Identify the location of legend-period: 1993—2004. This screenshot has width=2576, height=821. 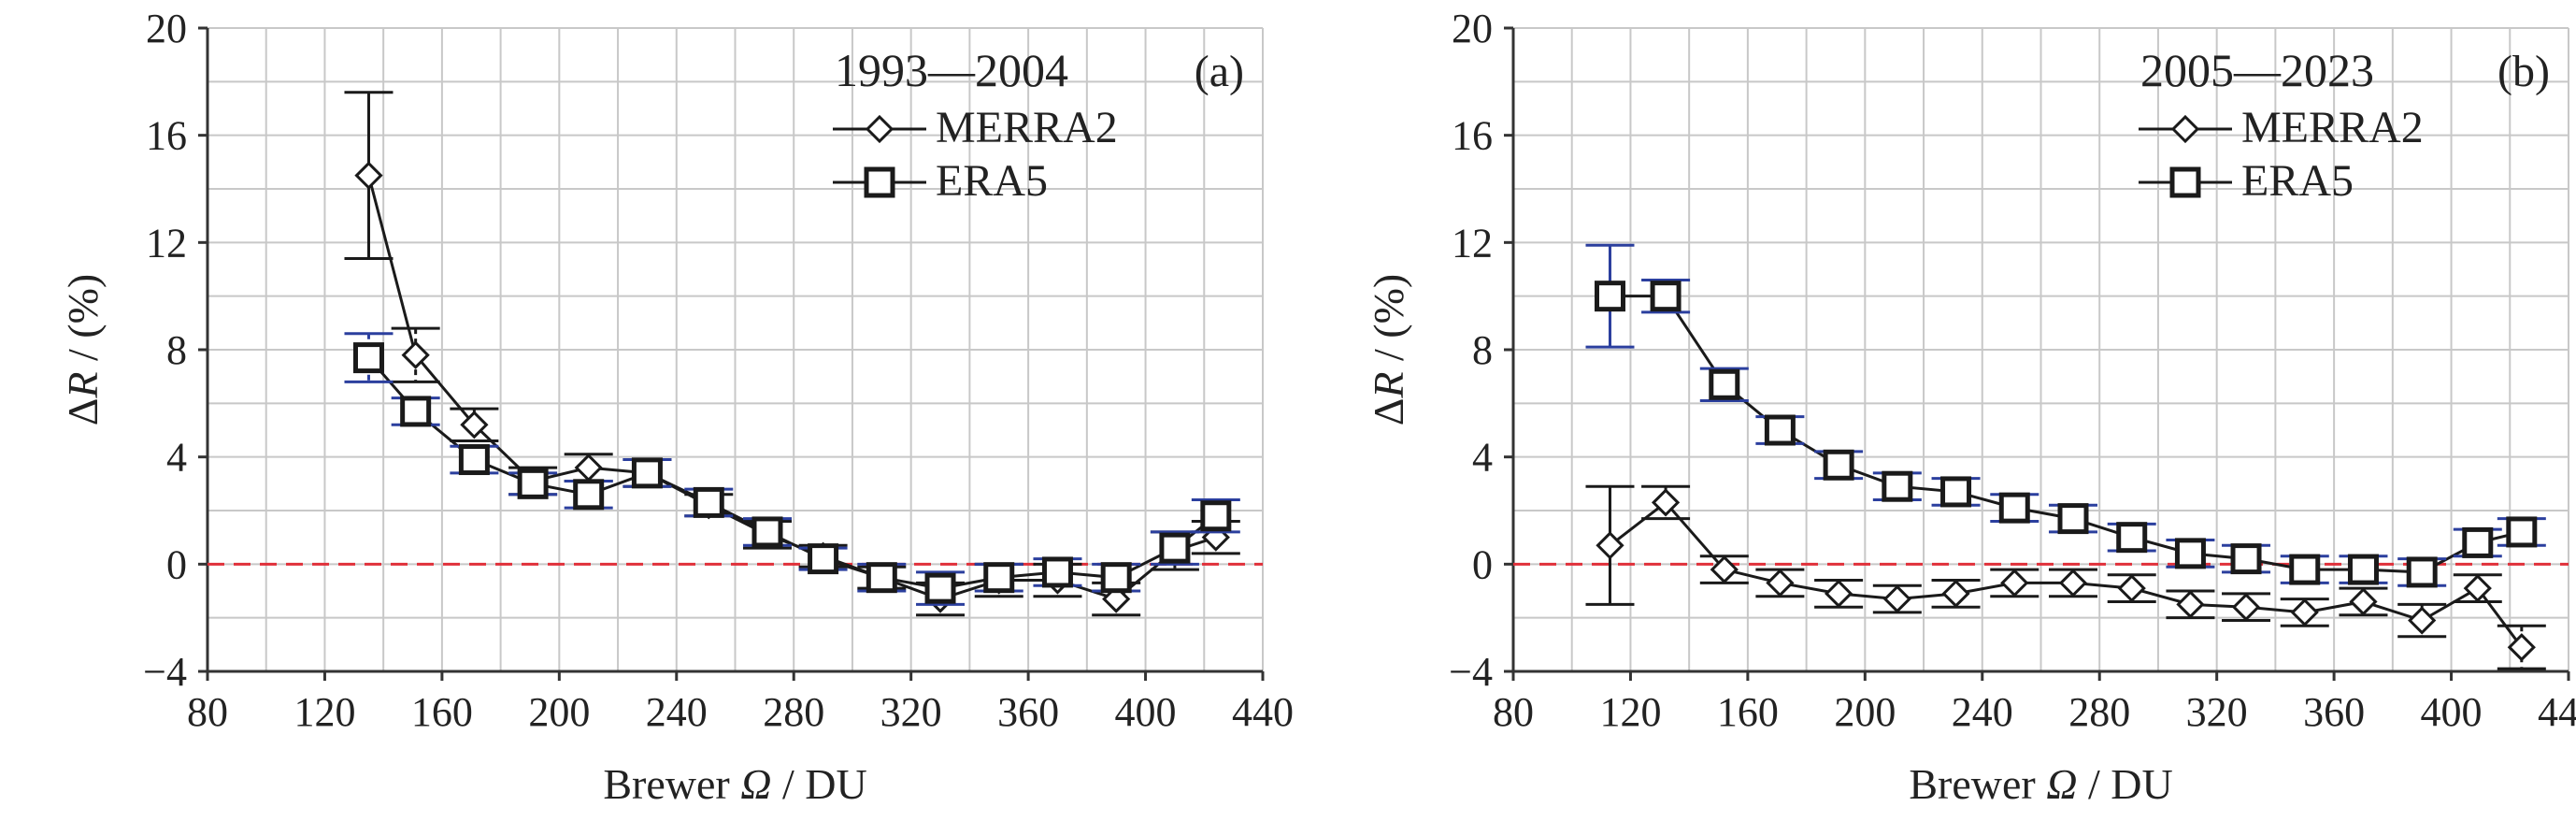
(951, 70).